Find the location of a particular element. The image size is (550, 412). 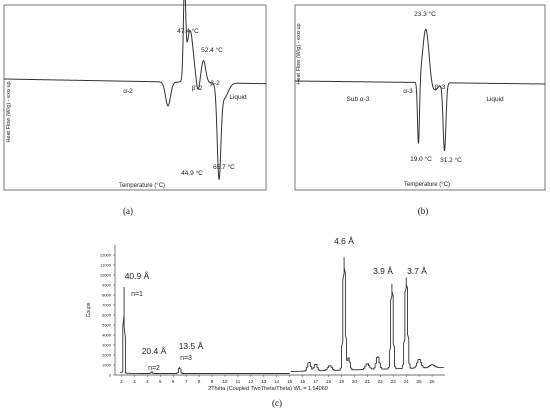

x-tick-label: 11 is located at coordinates (238, 381).